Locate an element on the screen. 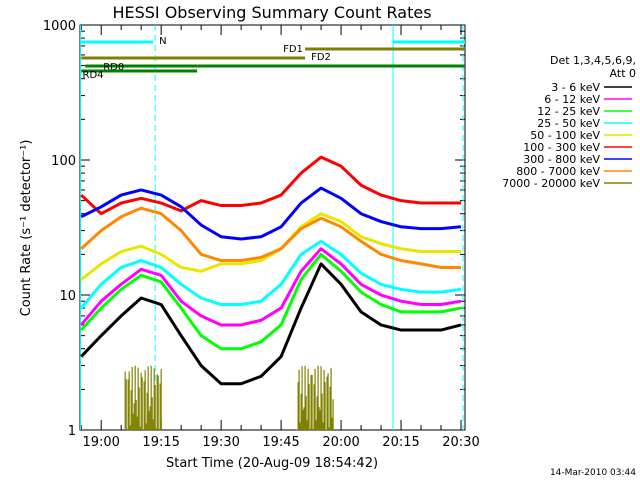  legend-entry-label: 12 - 25 keV is located at coordinates (568, 111).